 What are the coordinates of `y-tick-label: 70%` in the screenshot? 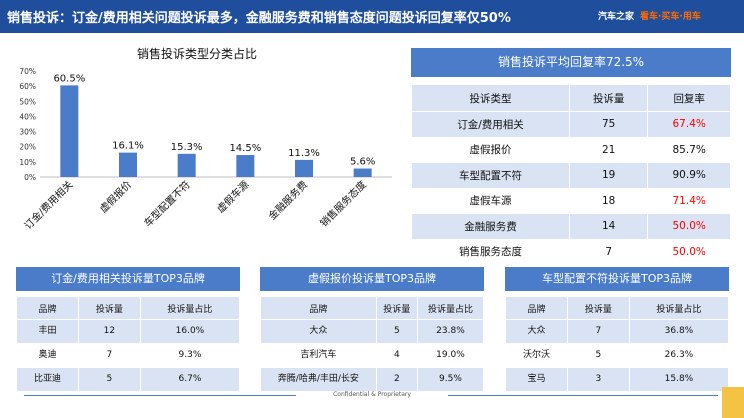 It's located at (27, 71).